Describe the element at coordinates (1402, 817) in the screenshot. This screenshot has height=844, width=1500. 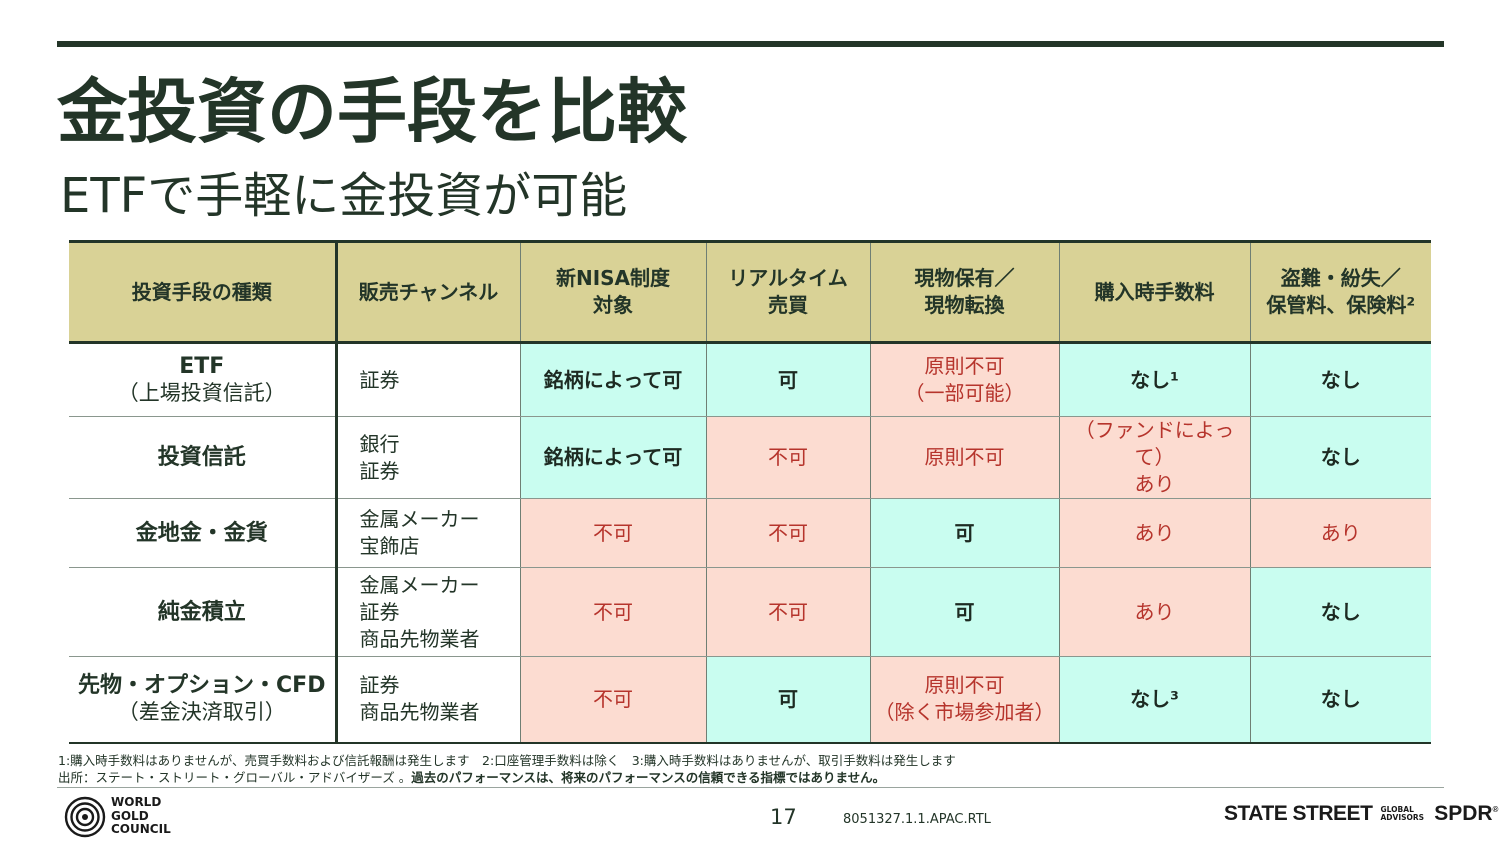
I see `ssga-advisors: ADVISORS` at that location.